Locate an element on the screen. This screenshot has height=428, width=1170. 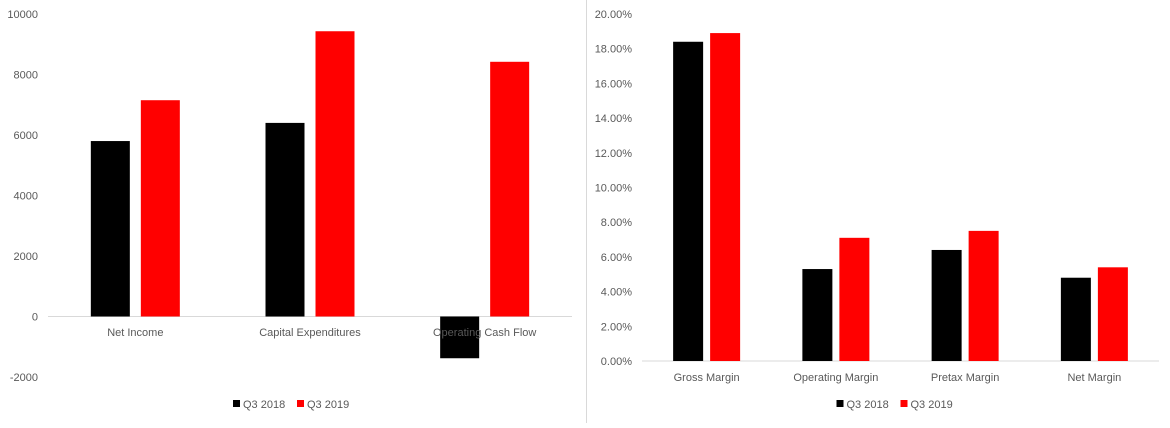
category-label: Operating Margin is located at coordinates (835, 378).